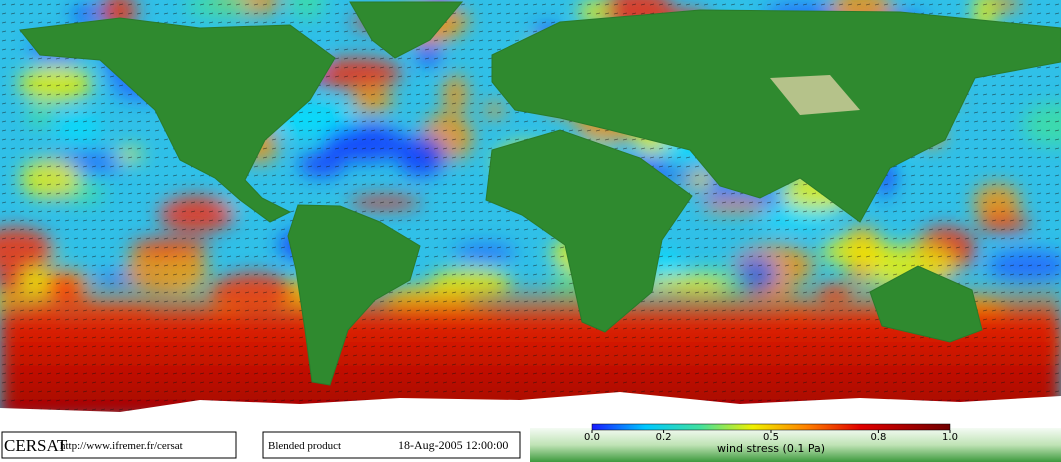 The width and height of the screenshot is (1061, 462). What do you see at coordinates (664, 437) in the screenshot?
I see `colorbar-tick-label: 0.2` at bounding box center [664, 437].